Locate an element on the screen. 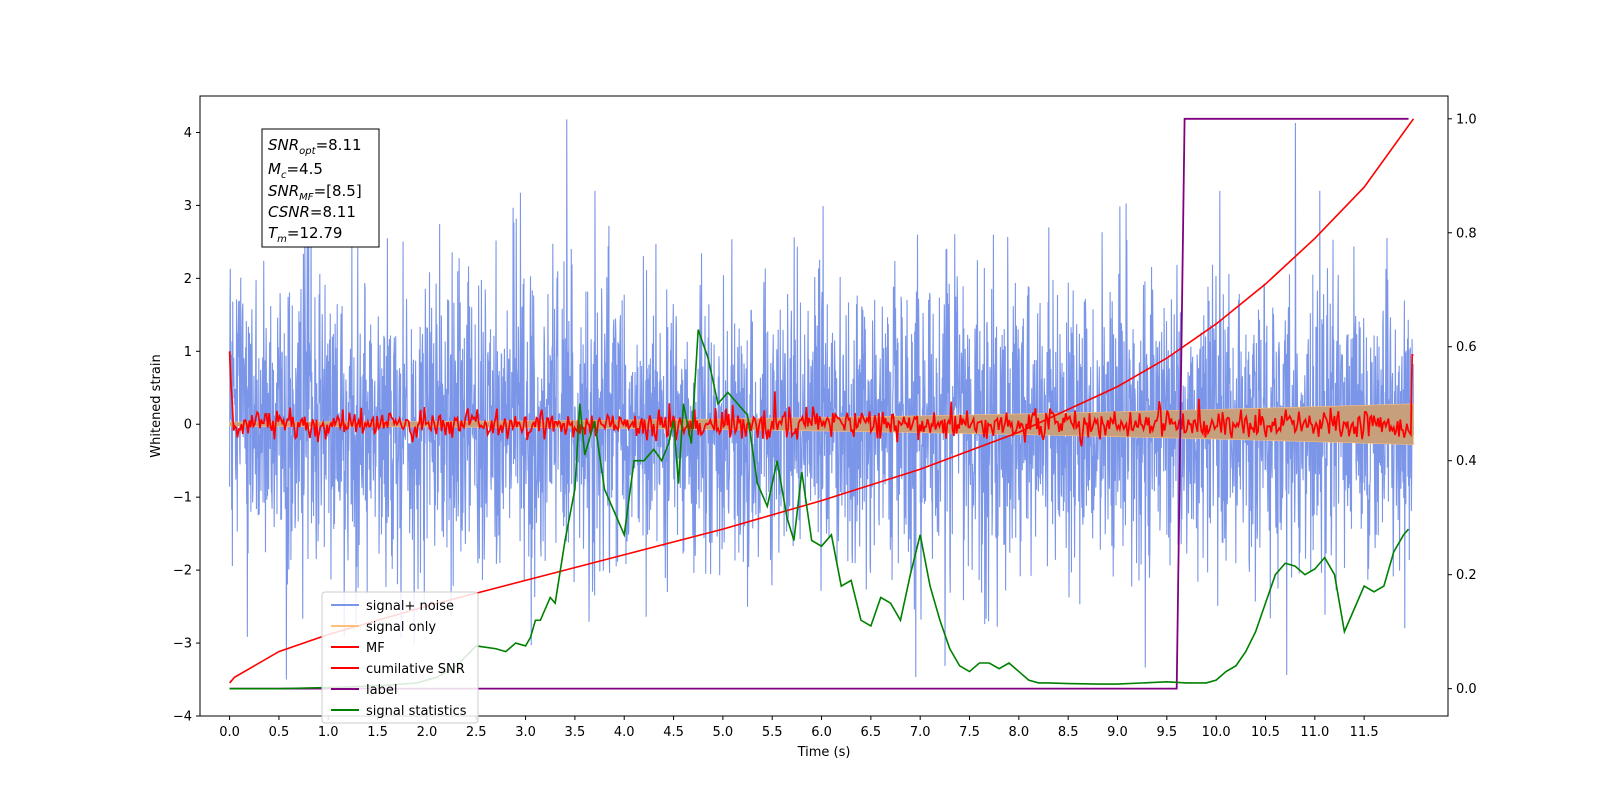 The height and width of the screenshot is (800, 1600). x-tick-label: 10.5 is located at coordinates (1265, 732).